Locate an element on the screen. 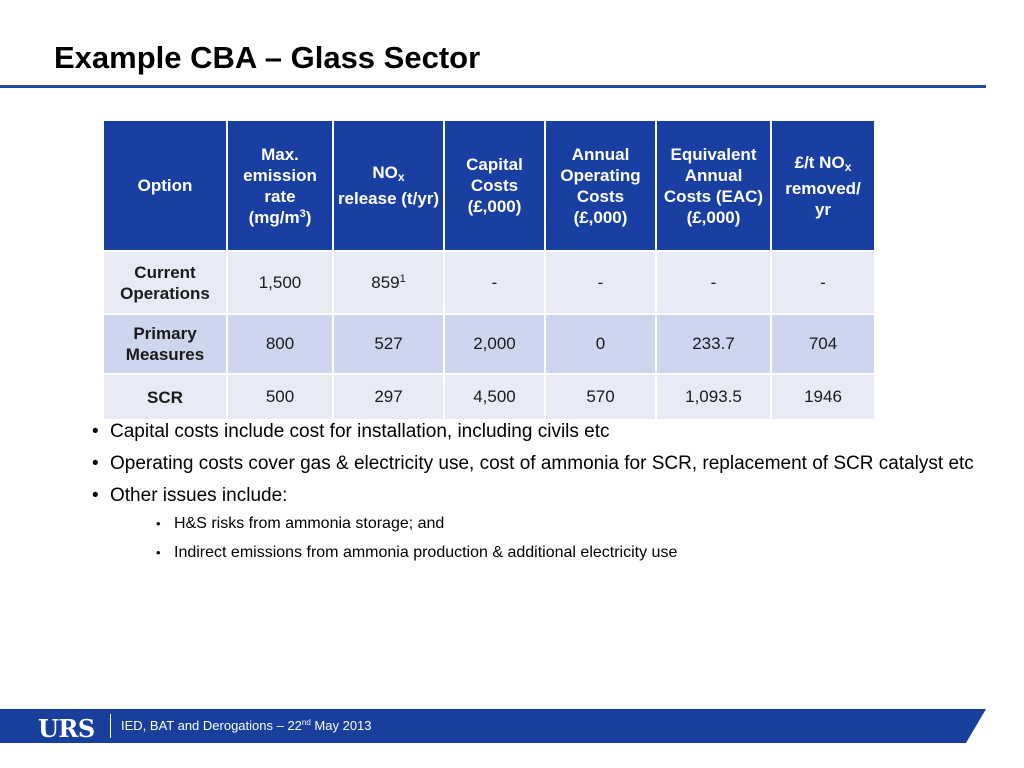 The image size is (1024, 768). bullet-other-issues-label: Other issues include: is located at coordinates (199, 495).